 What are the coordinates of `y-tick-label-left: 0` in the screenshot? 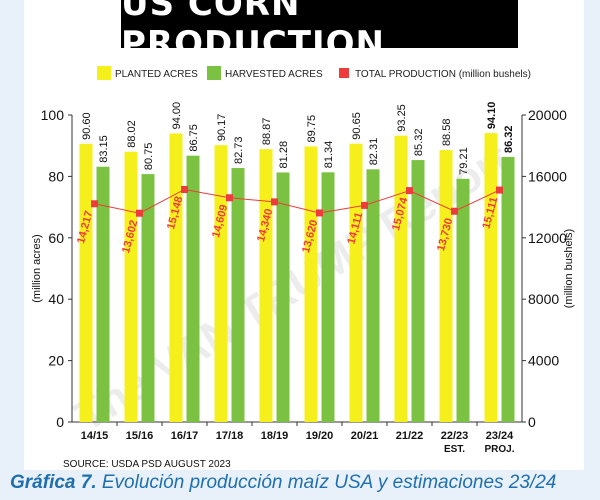 It's located at (60, 422).